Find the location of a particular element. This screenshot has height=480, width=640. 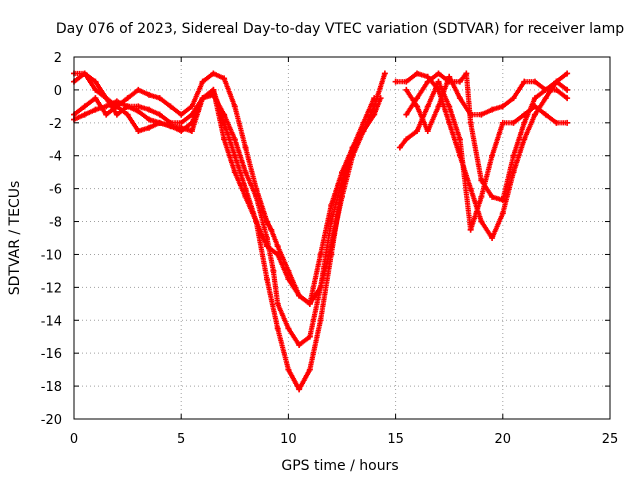

y-tick-label: 0 is located at coordinates (58, 91).